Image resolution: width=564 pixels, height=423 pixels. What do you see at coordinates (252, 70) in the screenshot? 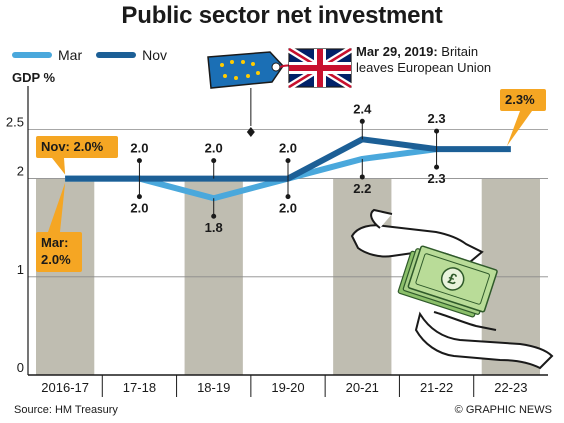
I see `eu-flag-tag-icon` at bounding box center [252, 70].